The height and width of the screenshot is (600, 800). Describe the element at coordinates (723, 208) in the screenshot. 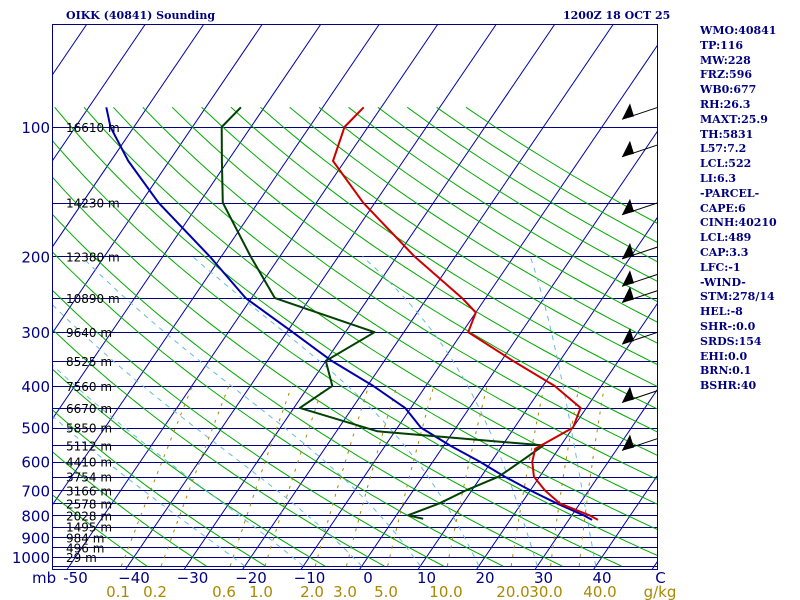

I see `index-row: CAPE:6` at that location.